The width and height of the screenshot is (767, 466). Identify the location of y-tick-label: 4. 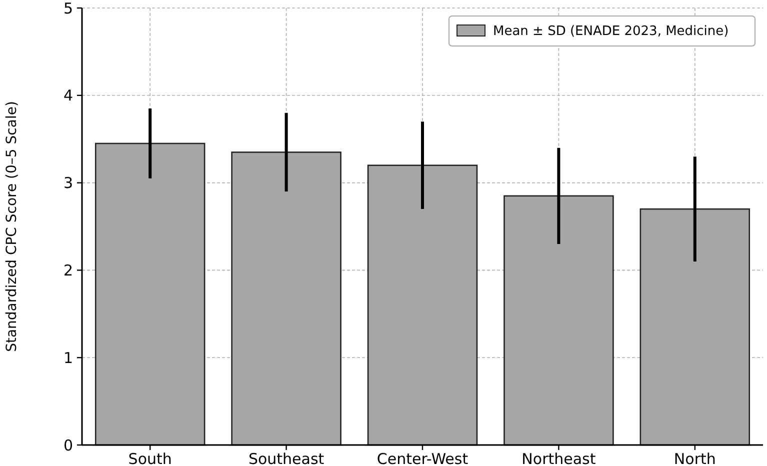
(68, 95).